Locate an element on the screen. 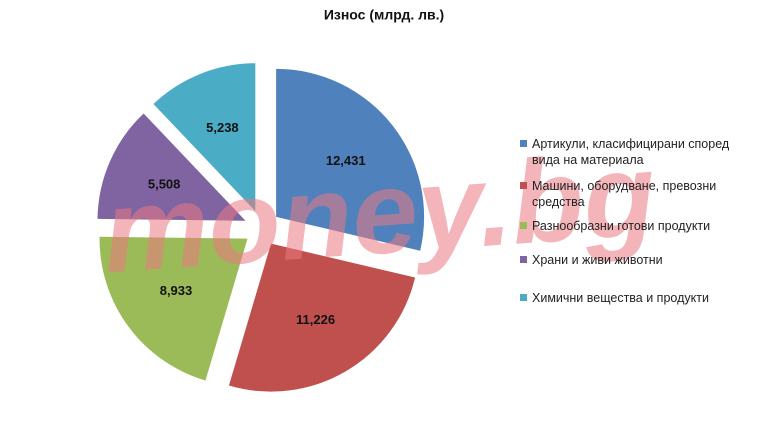 The height and width of the screenshot is (432, 768). legend-item: Машини, оборудване, превозни средства is located at coordinates (638, 194).